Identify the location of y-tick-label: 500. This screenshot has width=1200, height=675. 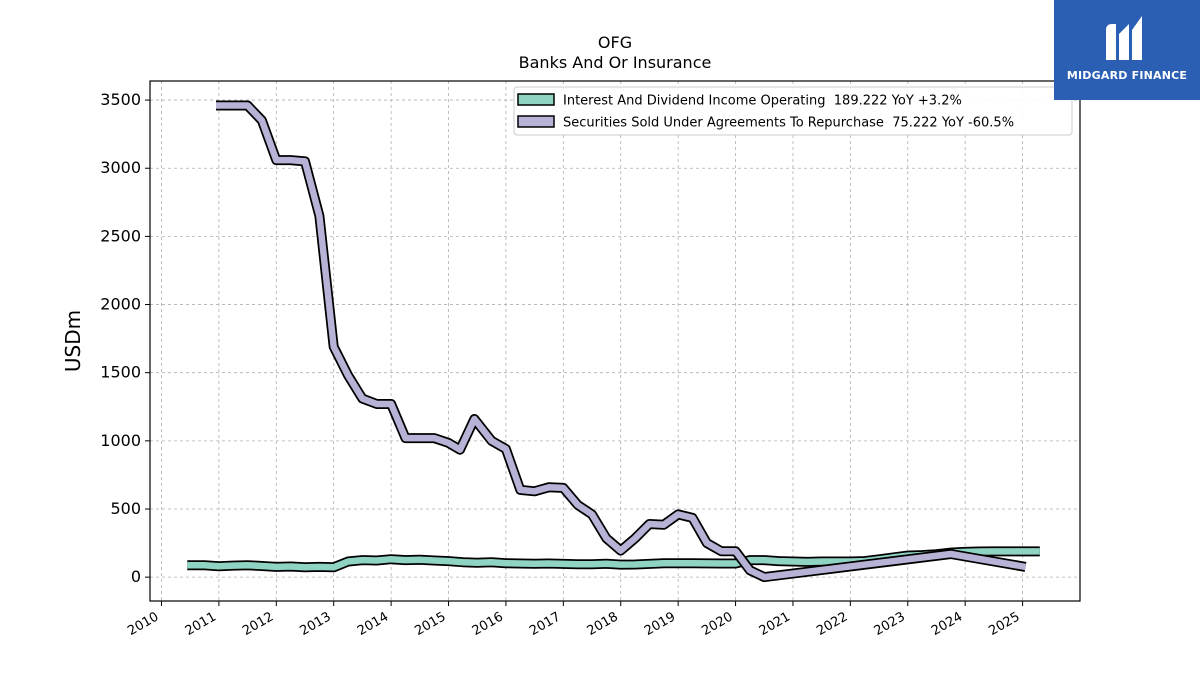
(125, 508).